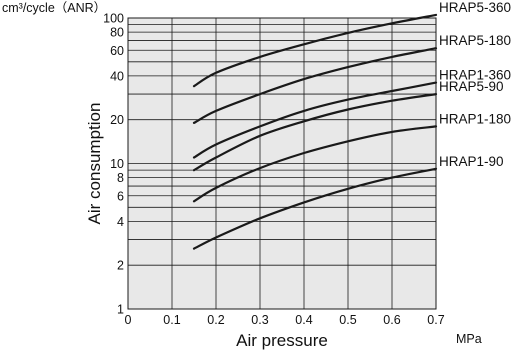 The height and width of the screenshot is (356, 532). Describe the element at coordinates (120, 196) in the screenshot. I see `y-tick-label: 6` at that location.